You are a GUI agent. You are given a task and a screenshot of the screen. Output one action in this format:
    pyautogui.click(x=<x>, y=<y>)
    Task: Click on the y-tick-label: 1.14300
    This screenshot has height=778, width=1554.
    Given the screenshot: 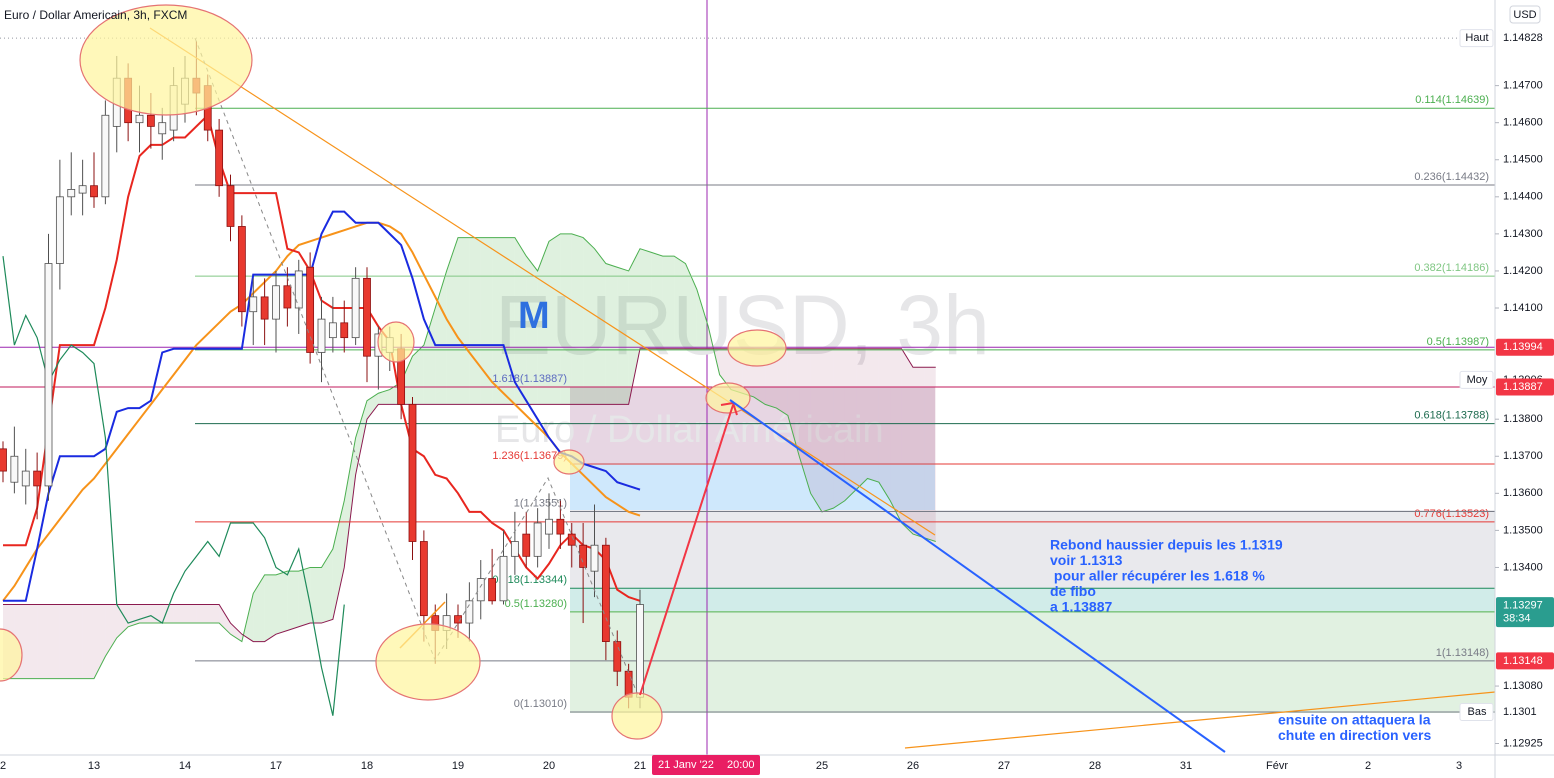 What is the action you would take?
    pyautogui.click(x=1523, y=234)
    